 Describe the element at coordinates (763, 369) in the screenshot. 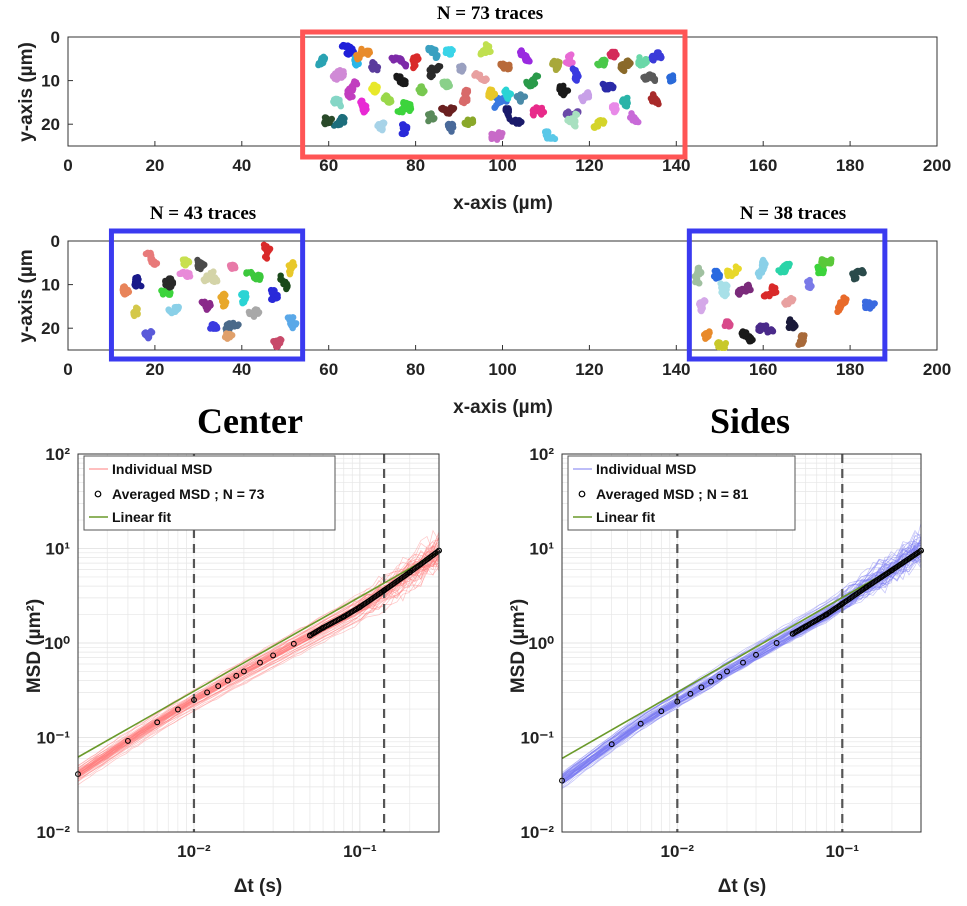

I see `x-tick-label: 160` at that location.